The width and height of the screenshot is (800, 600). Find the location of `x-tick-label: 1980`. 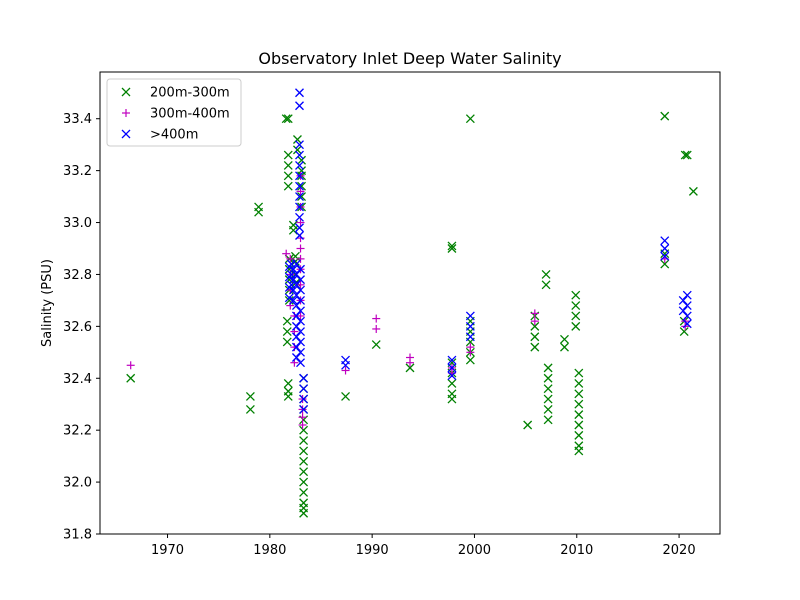

x-tick-label: 1980 is located at coordinates (269, 550).